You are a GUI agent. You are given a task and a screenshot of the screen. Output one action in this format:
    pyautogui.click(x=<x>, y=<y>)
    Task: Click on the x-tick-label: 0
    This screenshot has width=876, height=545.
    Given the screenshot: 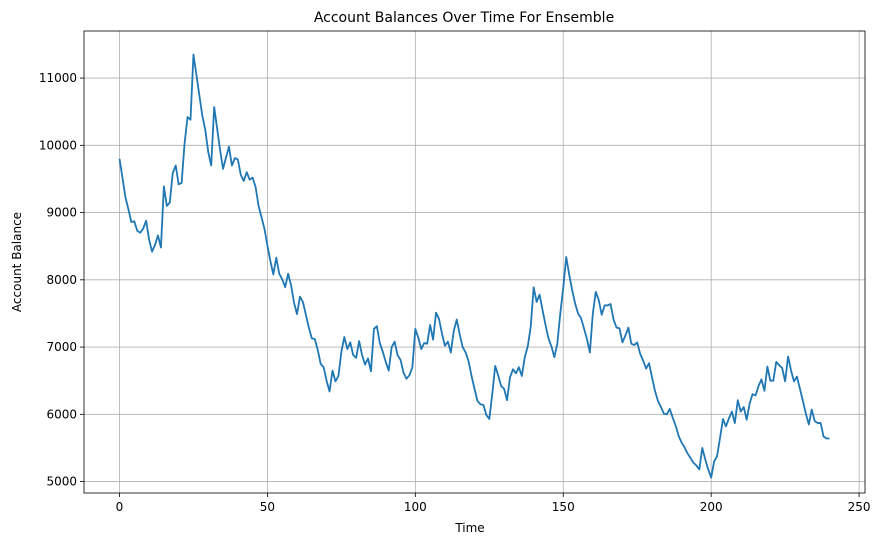 What is the action you would take?
    pyautogui.click(x=120, y=507)
    